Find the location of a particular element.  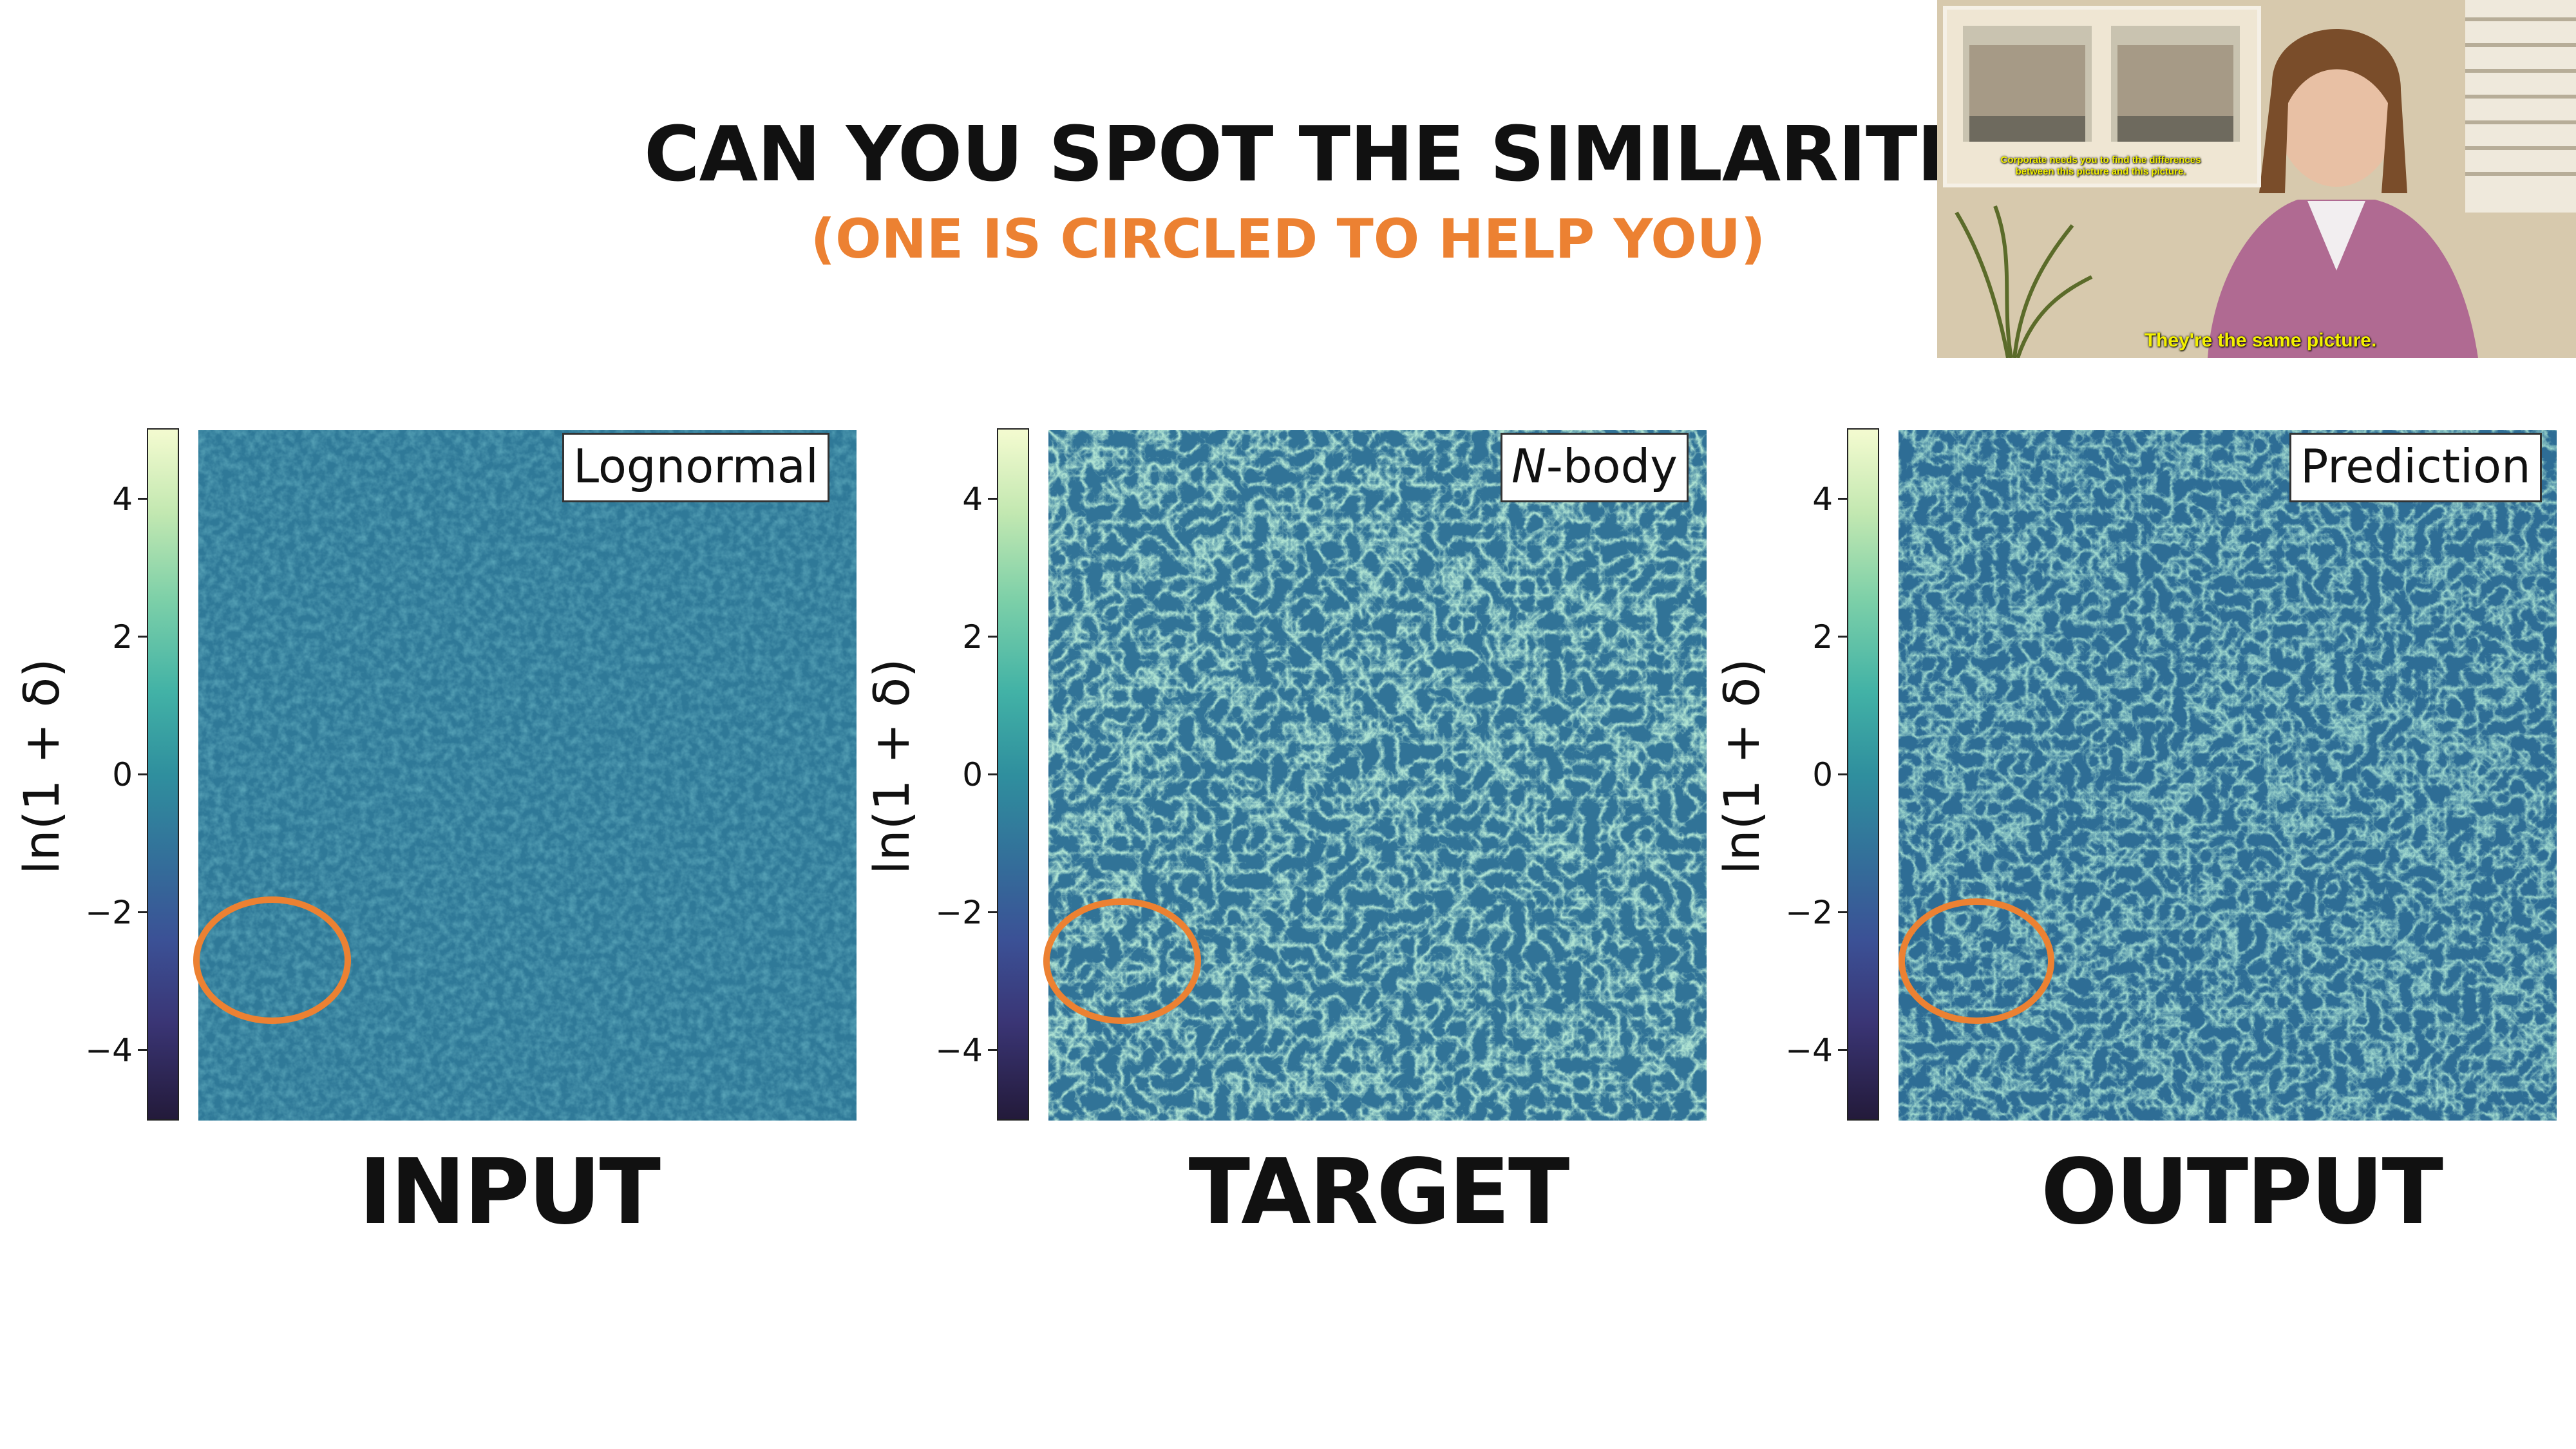

meme-caption: They're the same picture. is located at coordinates (2260, 340).